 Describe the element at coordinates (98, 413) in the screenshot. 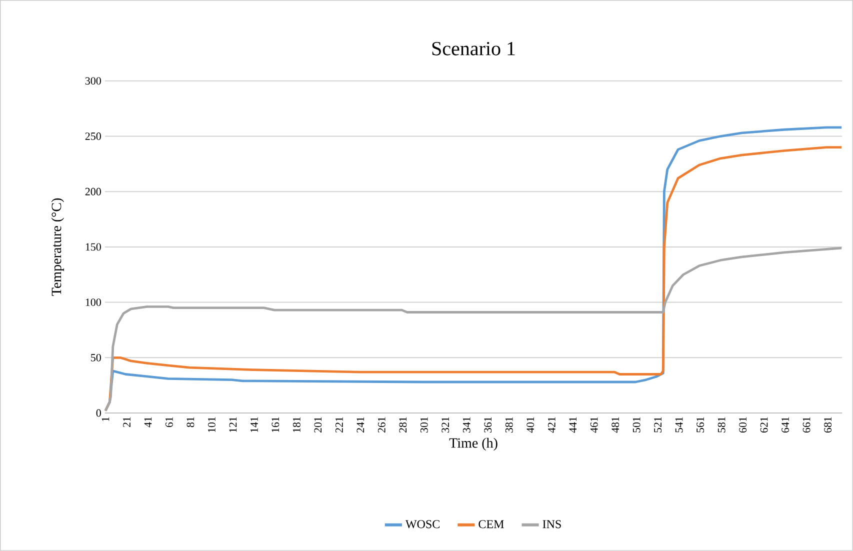

I see `y-tick-label: 0` at that location.